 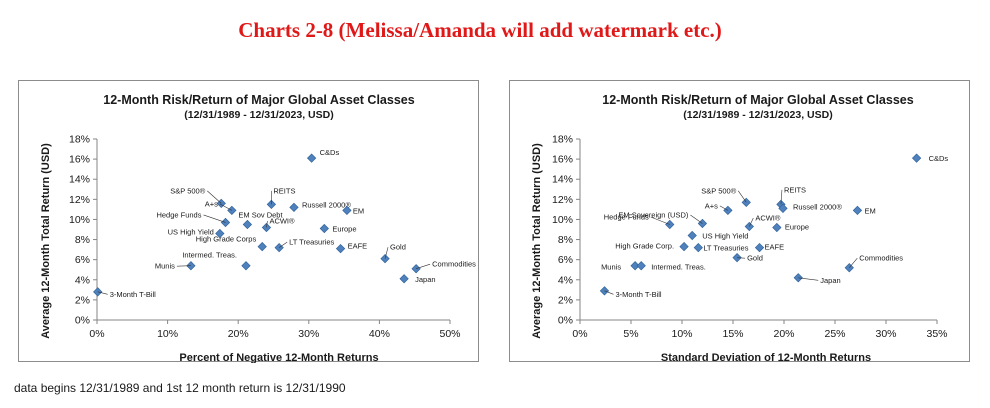 I want to click on point-lt-treasuries, so click(x=698, y=247).